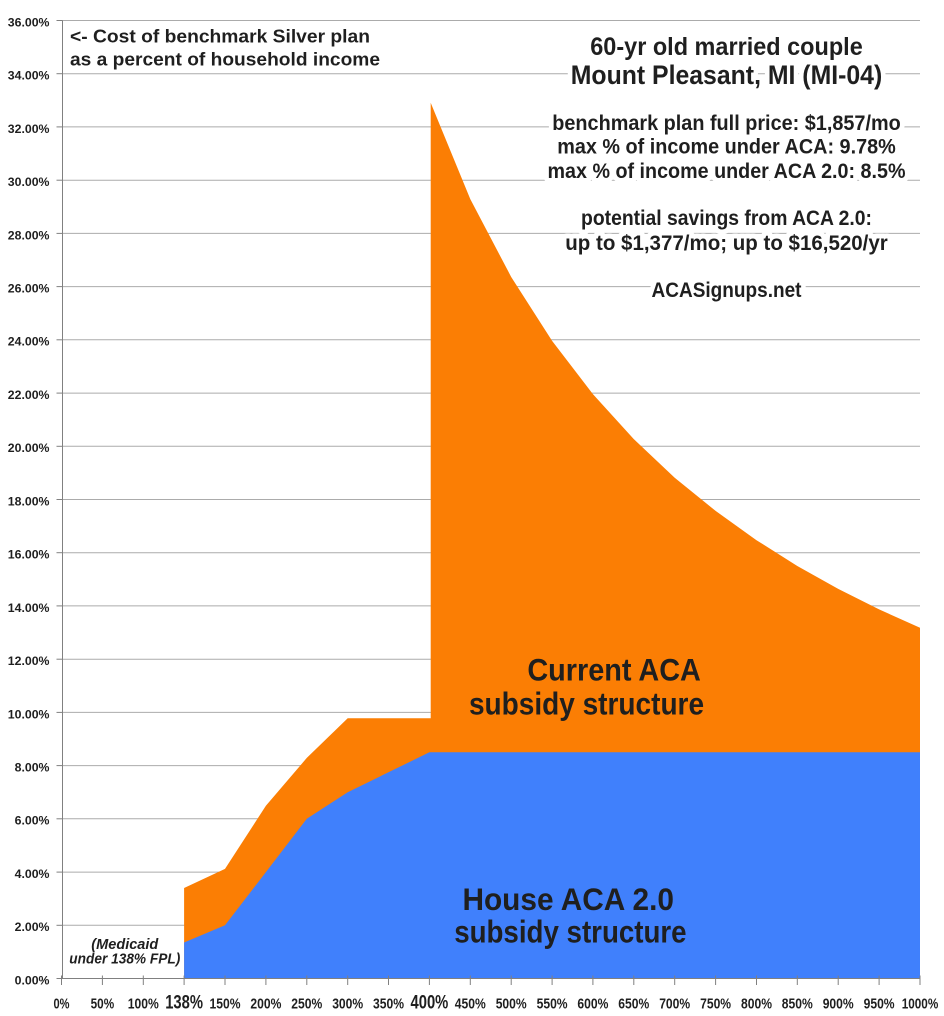  Describe the element at coordinates (726, 47) in the screenshot. I see `svg-text: 60-yr old married couple` at that location.